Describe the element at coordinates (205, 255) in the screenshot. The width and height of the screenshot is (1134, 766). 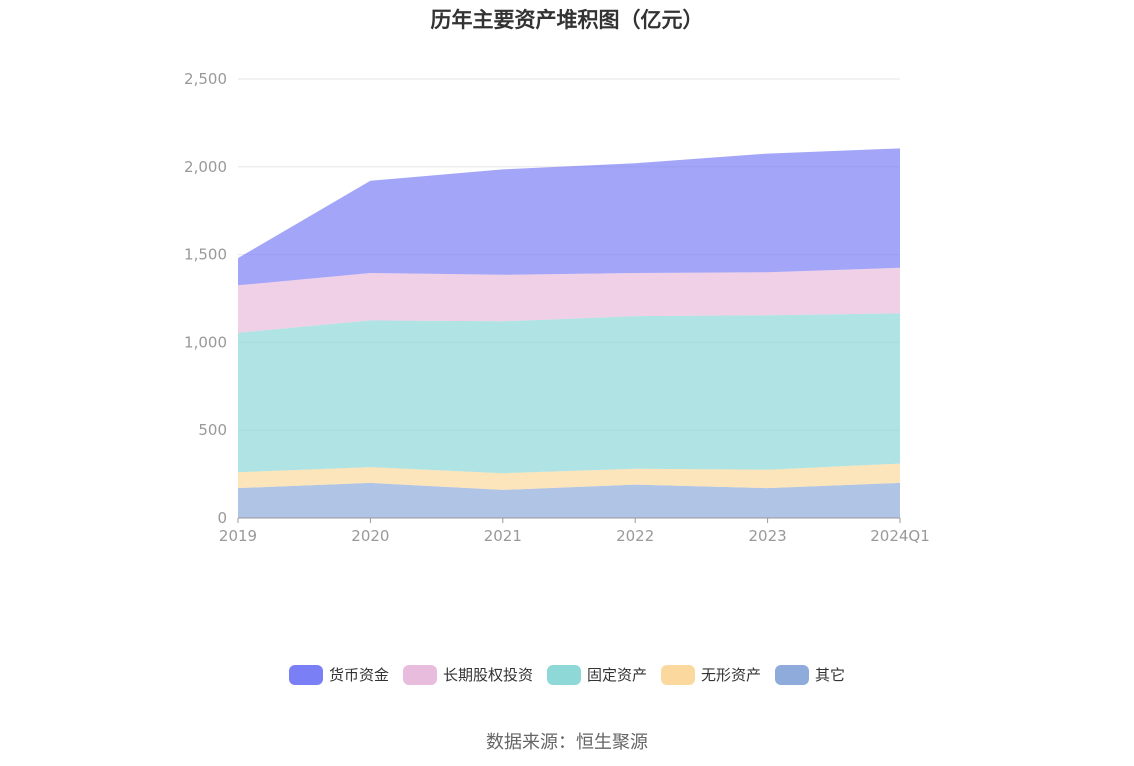
I see `y-tick-label: 1,500` at that location.